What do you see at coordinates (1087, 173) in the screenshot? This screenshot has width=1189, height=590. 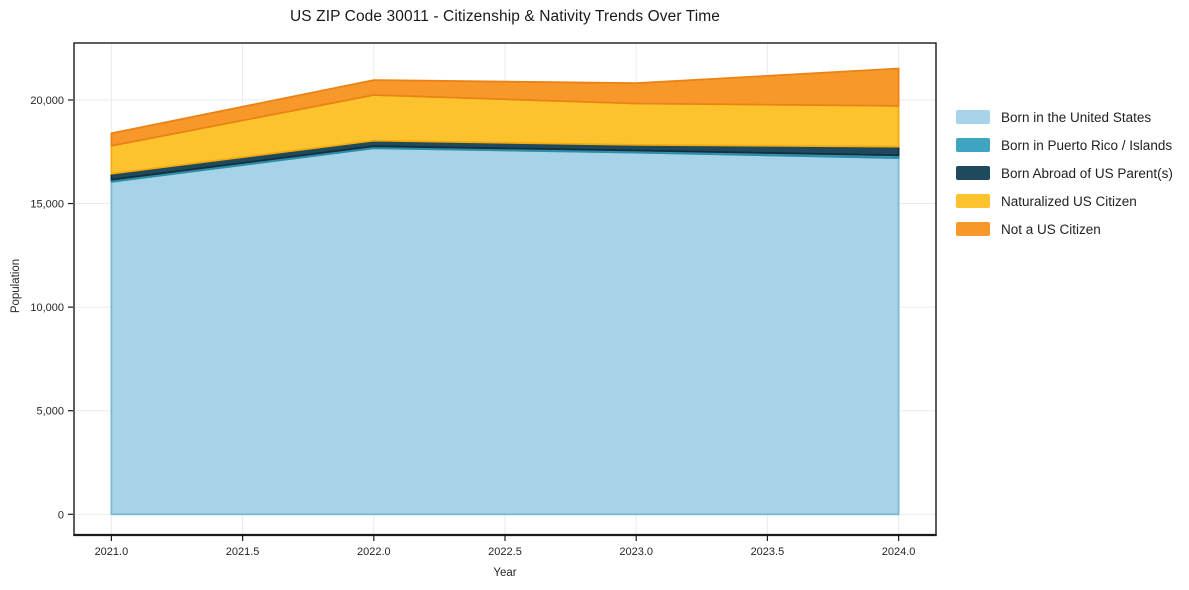 I see `legend-label: Born Abroad of US Parent(s)` at bounding box center [1087, 173].